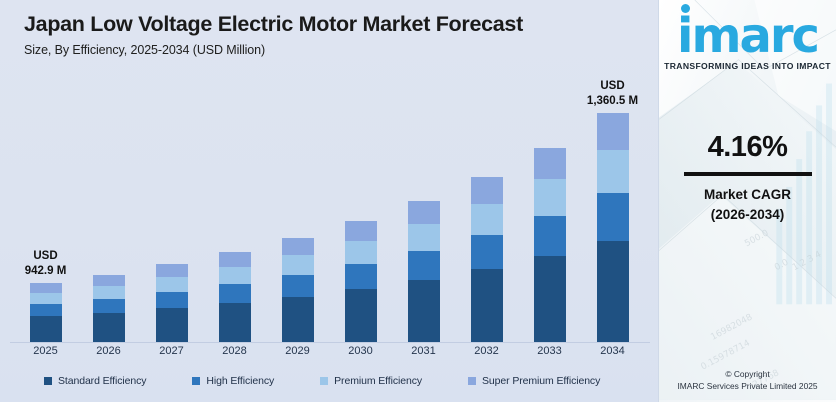 The height and width of the screenshot is (402, 836). Describe the element at coordinates (378, 381) in the screenshot. I see `legend-label: Premium Efficiency` at that location.